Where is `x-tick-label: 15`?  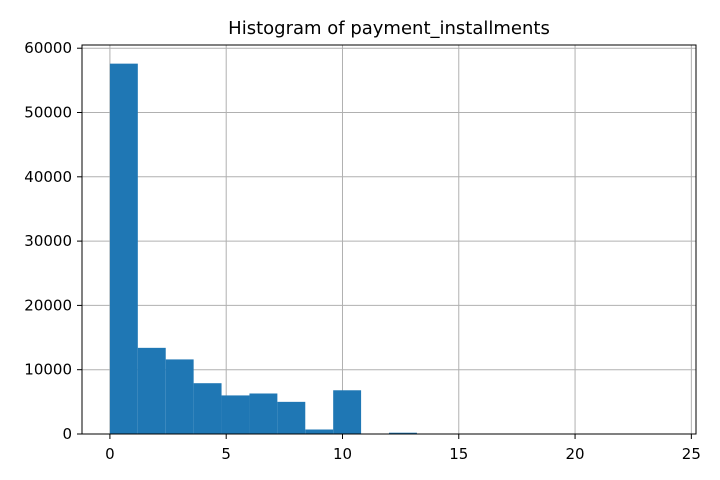
x-tick-label: 15 is located at coordinates (458, 454).